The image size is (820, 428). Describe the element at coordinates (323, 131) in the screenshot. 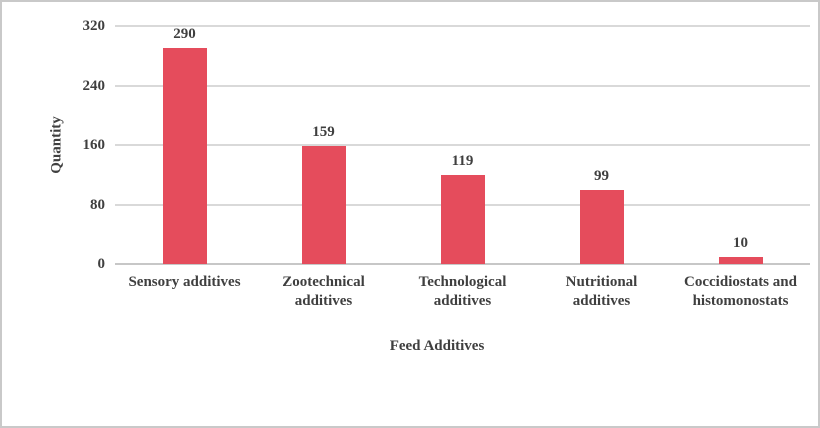

I see `data-label: 159` at that location.